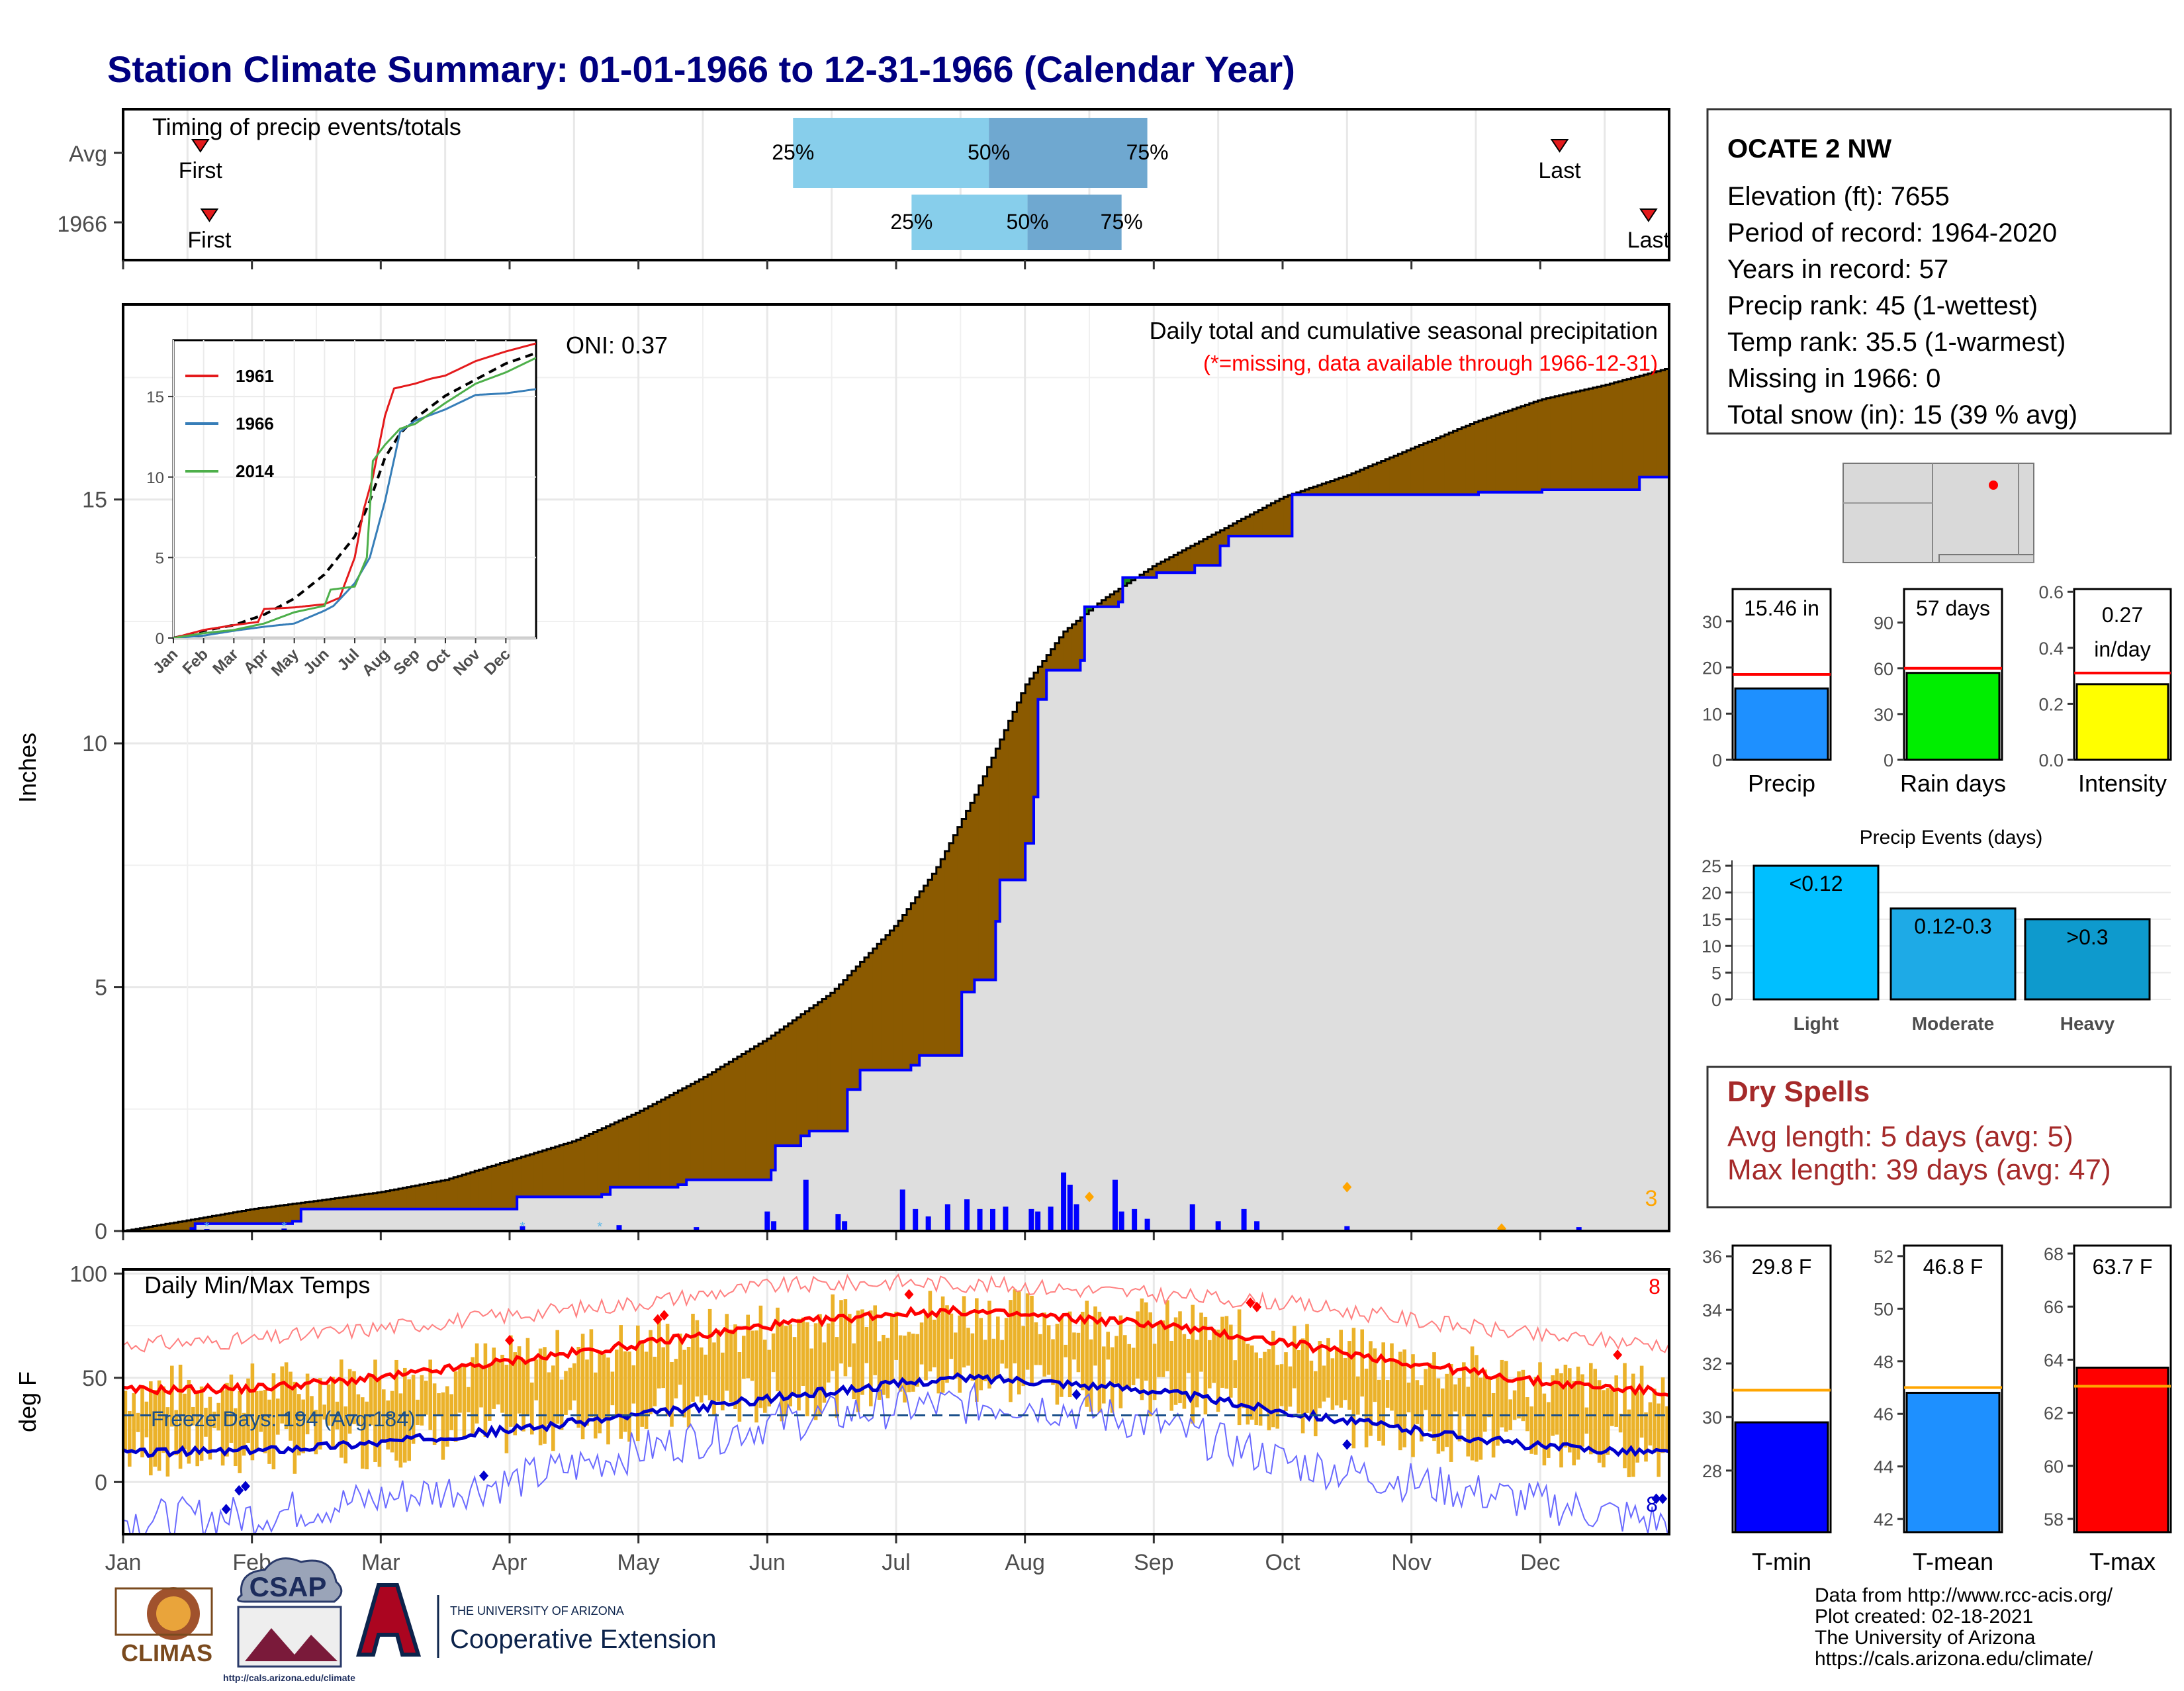  Describe the element at coordinates (1411, 1563) in the screenshot. I see `month-tick-label: Nov` at that location.